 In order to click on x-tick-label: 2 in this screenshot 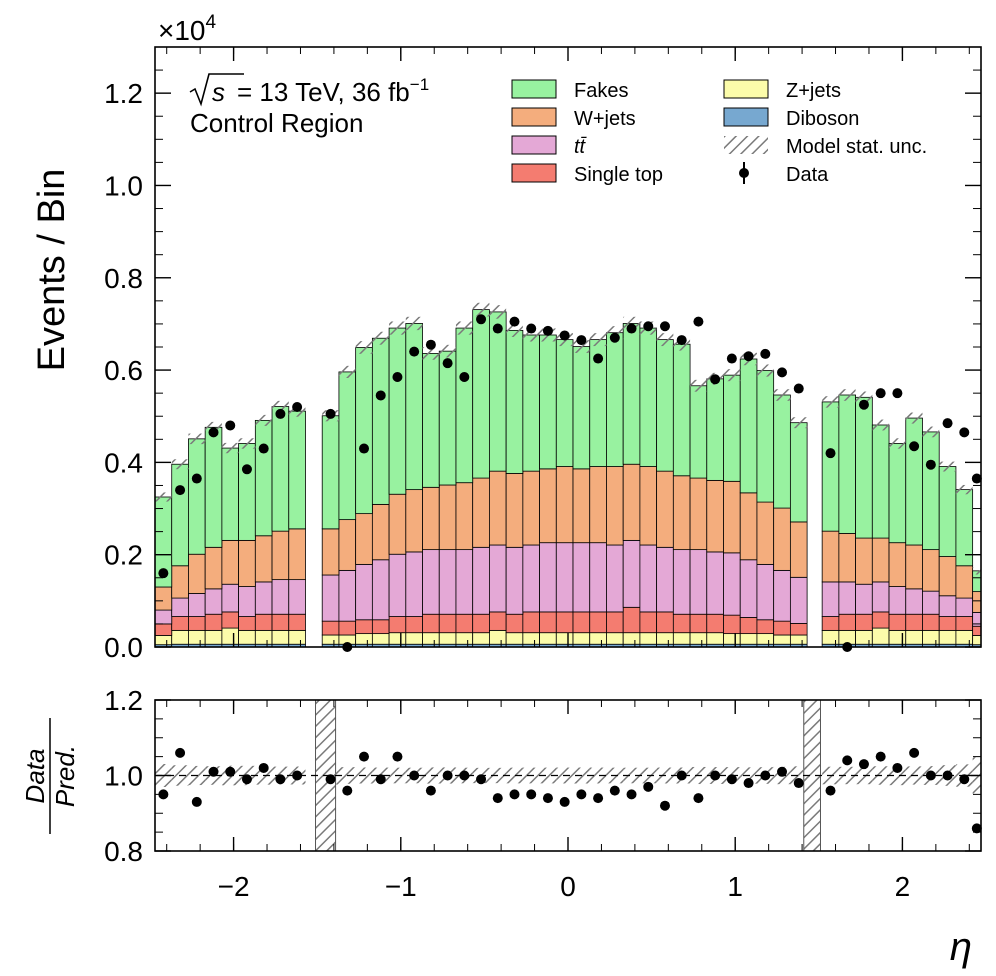, I will do `click(903, 886)`.